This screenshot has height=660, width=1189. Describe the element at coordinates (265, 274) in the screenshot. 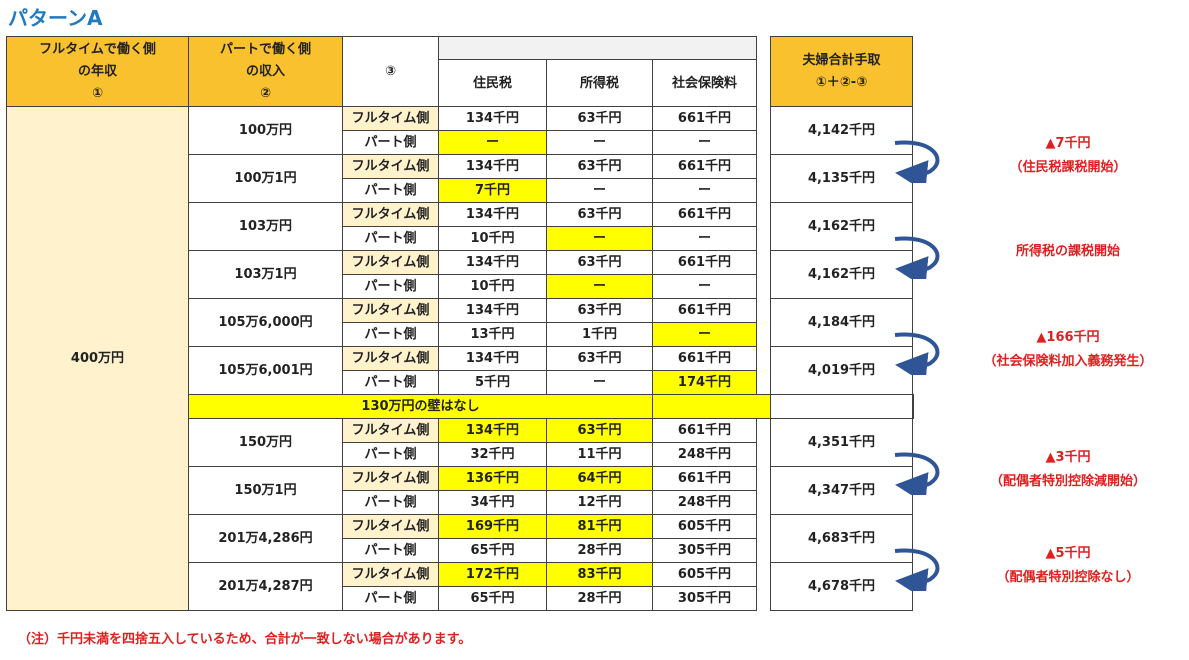

I see `part-income: 103万1円` at that location.